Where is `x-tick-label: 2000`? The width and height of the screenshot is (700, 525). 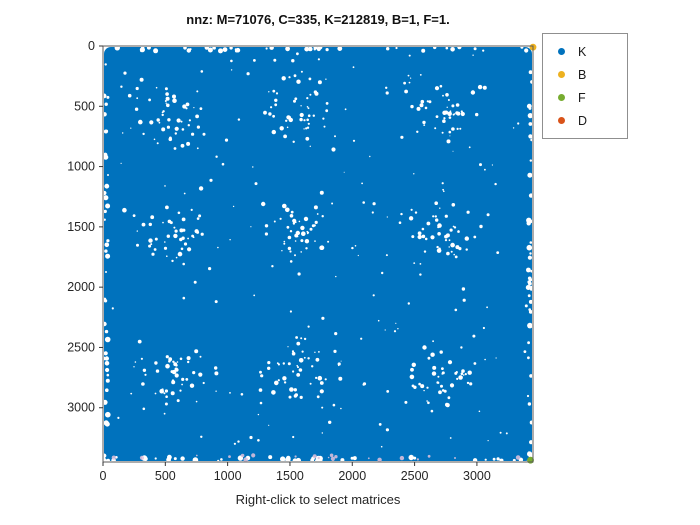 x-tick-label: 2000 is located at coordinates (352, 476).